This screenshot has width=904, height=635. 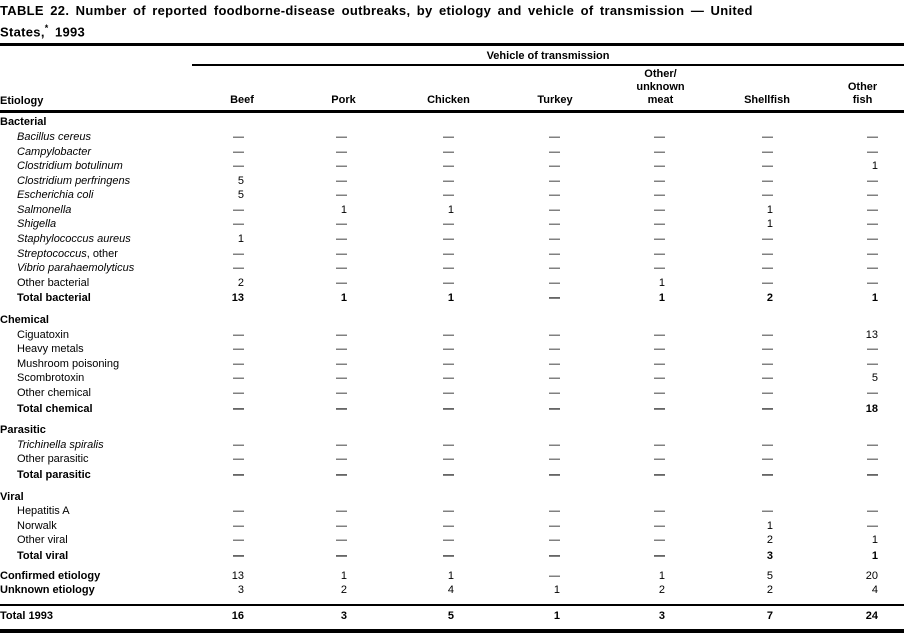 I want to click on row-label: Unknown etiology, so click(x=47, y=590).